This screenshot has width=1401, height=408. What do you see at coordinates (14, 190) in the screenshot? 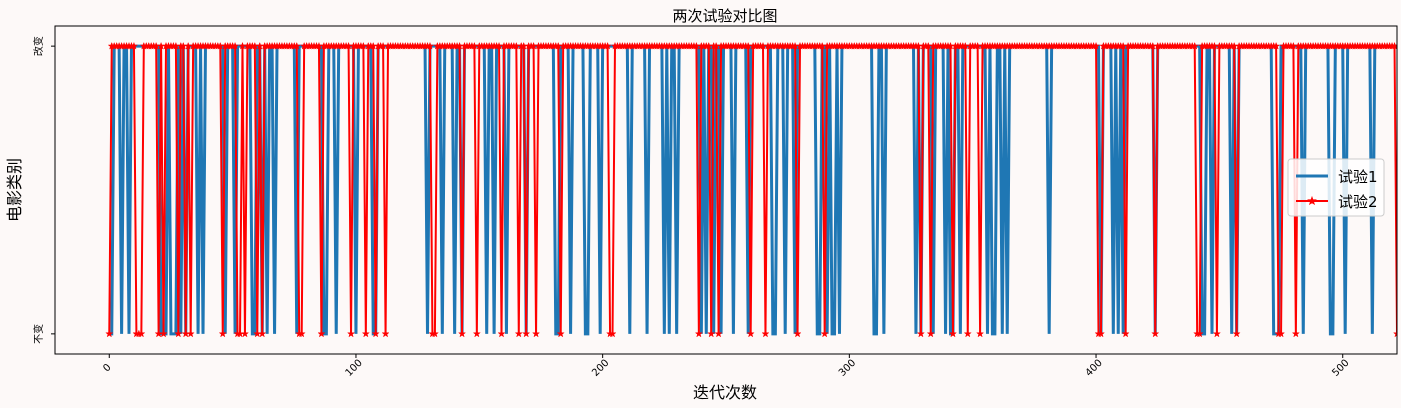
I see `y-axis-label: 电影类别` at bounding box center [14, 190].